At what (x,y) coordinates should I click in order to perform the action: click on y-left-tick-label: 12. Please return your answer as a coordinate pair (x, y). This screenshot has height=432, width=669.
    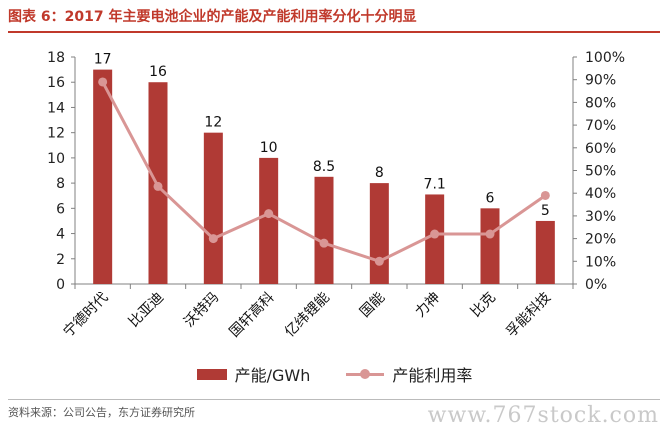
    Looking at the image, I should click on (56, 134).